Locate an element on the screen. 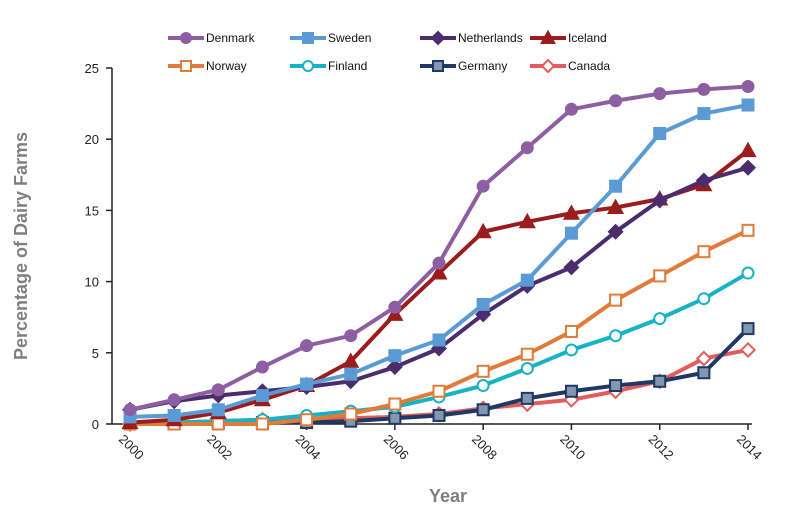  legend-item-denmark: Denmark is located at coordinates (212, 38).